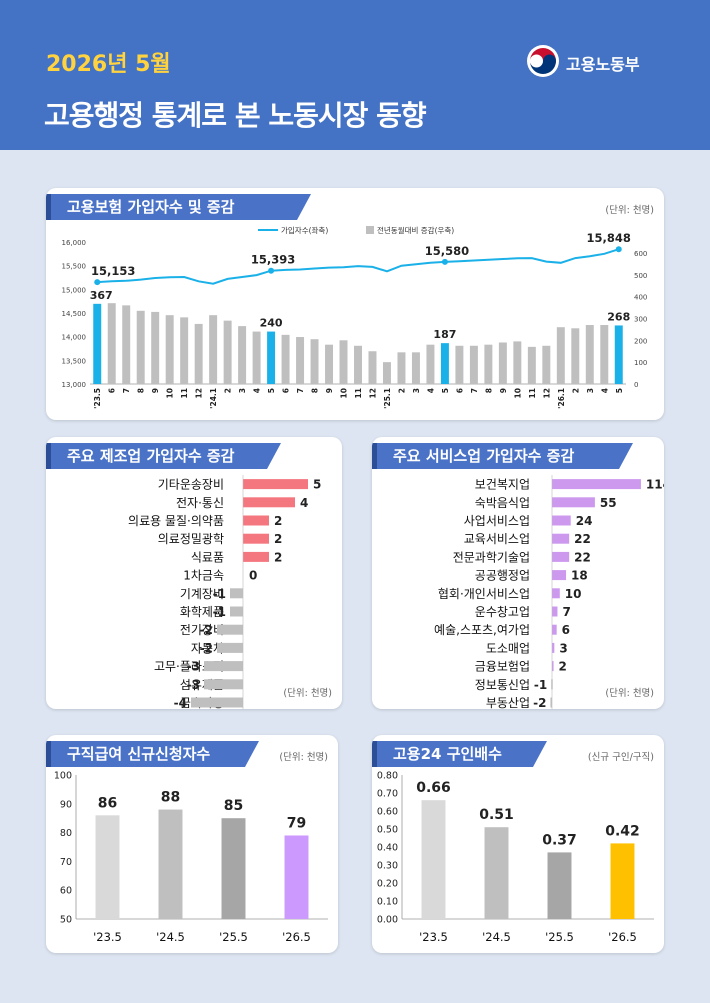 The image size is (710, 1003). What do you see at coordinates (387, 884) in the screenshot?
I see `y-tick-label: 0.20` at bounding box center [387, 884].